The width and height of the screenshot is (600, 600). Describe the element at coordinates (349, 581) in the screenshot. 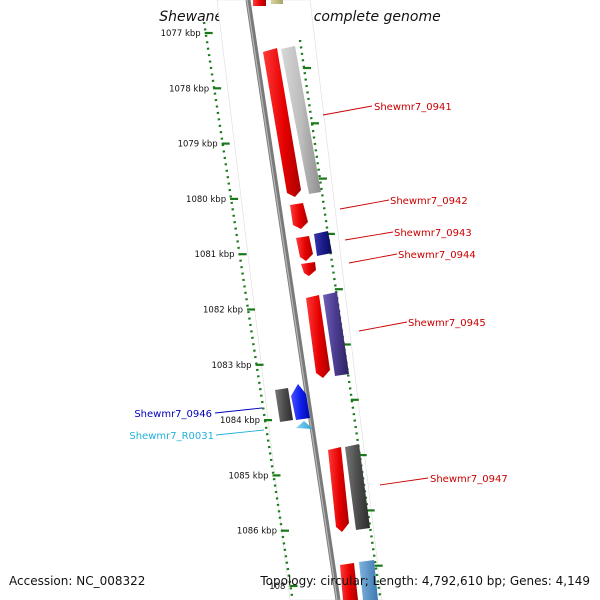

I see `gene-partial-bottom-red` at that location.